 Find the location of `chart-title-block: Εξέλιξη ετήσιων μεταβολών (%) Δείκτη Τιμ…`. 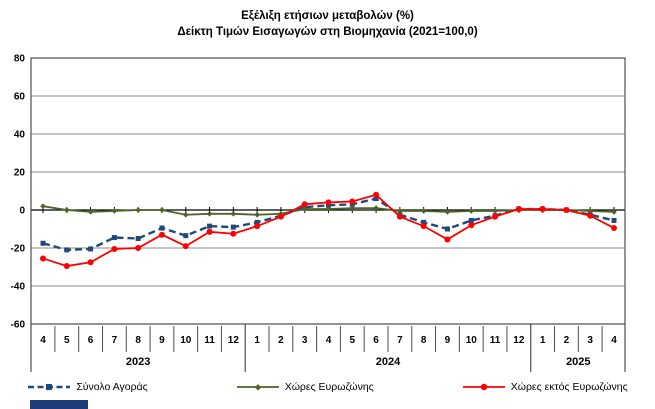

chart-title-block: Εξέλιξη ετήσιων μεταβολών (%) Δείκτη Τιμ… is located at coordinates (327, 24).